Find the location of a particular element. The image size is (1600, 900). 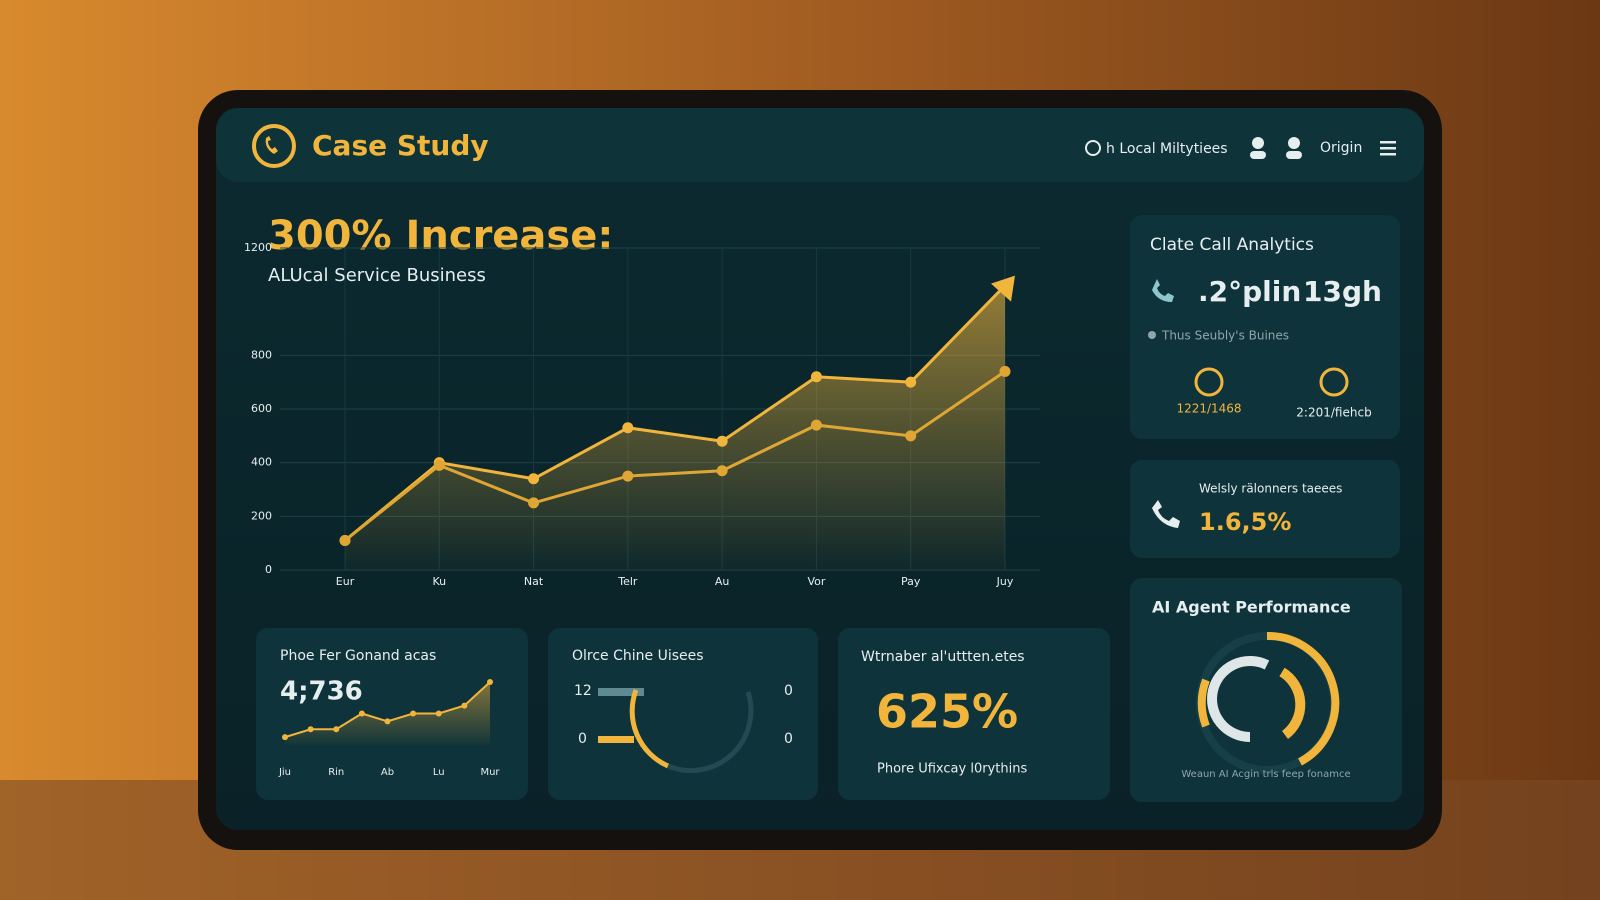

mini-x-label: Ab is located at coordinates (387, 772).